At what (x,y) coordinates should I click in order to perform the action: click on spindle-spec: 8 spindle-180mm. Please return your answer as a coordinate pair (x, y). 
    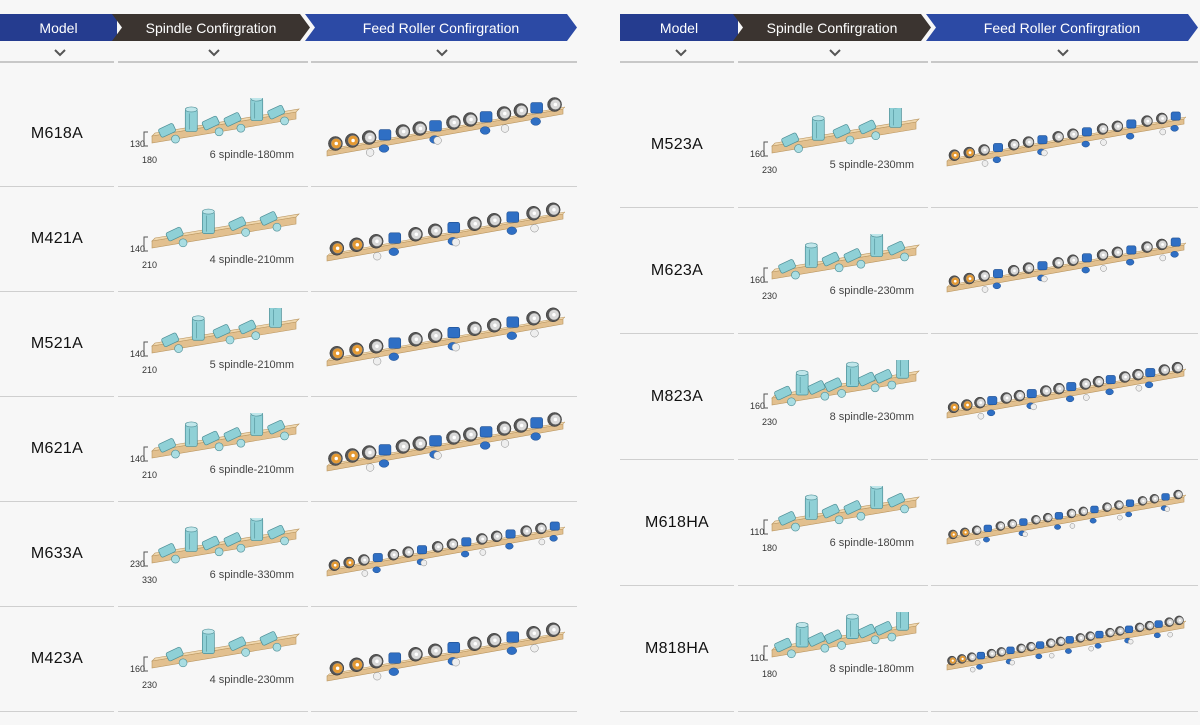
    Looking at the image, I should click on (871, 669).